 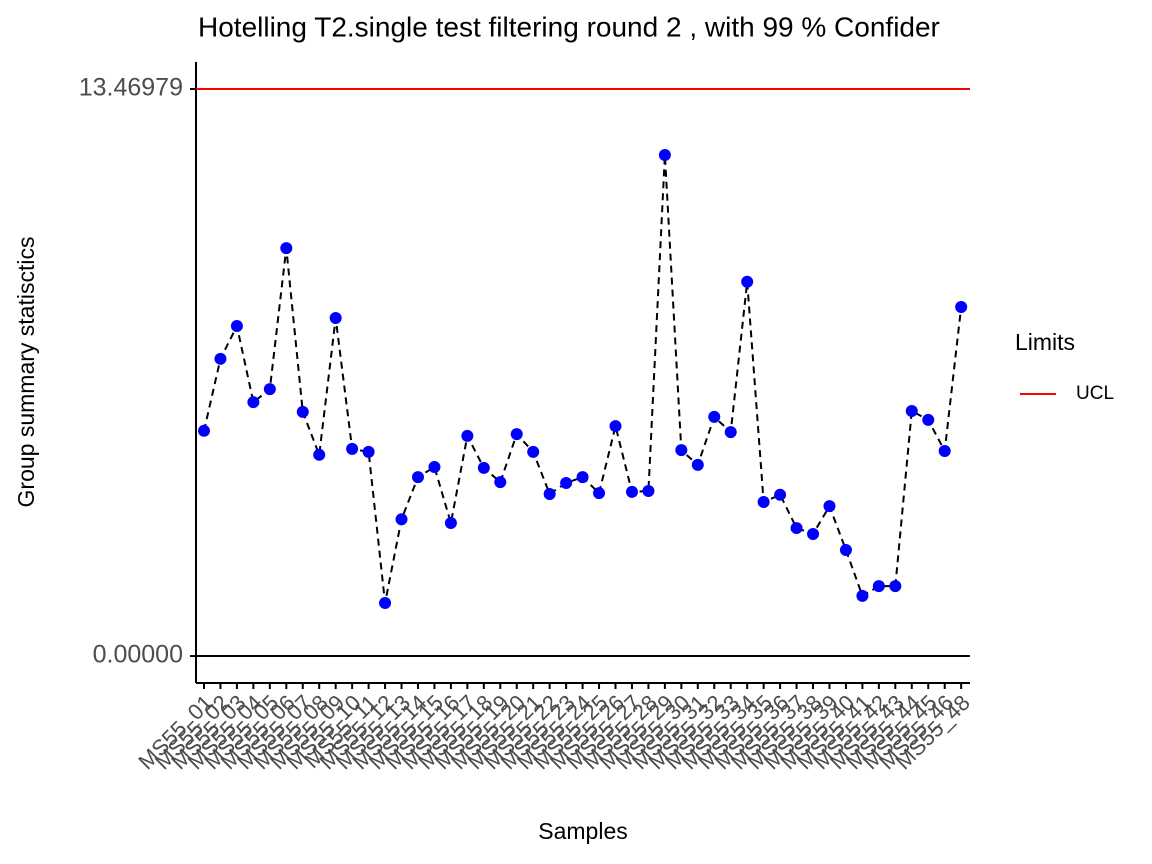 What do you see at coordinates (138, 655) in the screenshot?
I see `y-tick-label: 0.00000` at bounding box center [138, 655].